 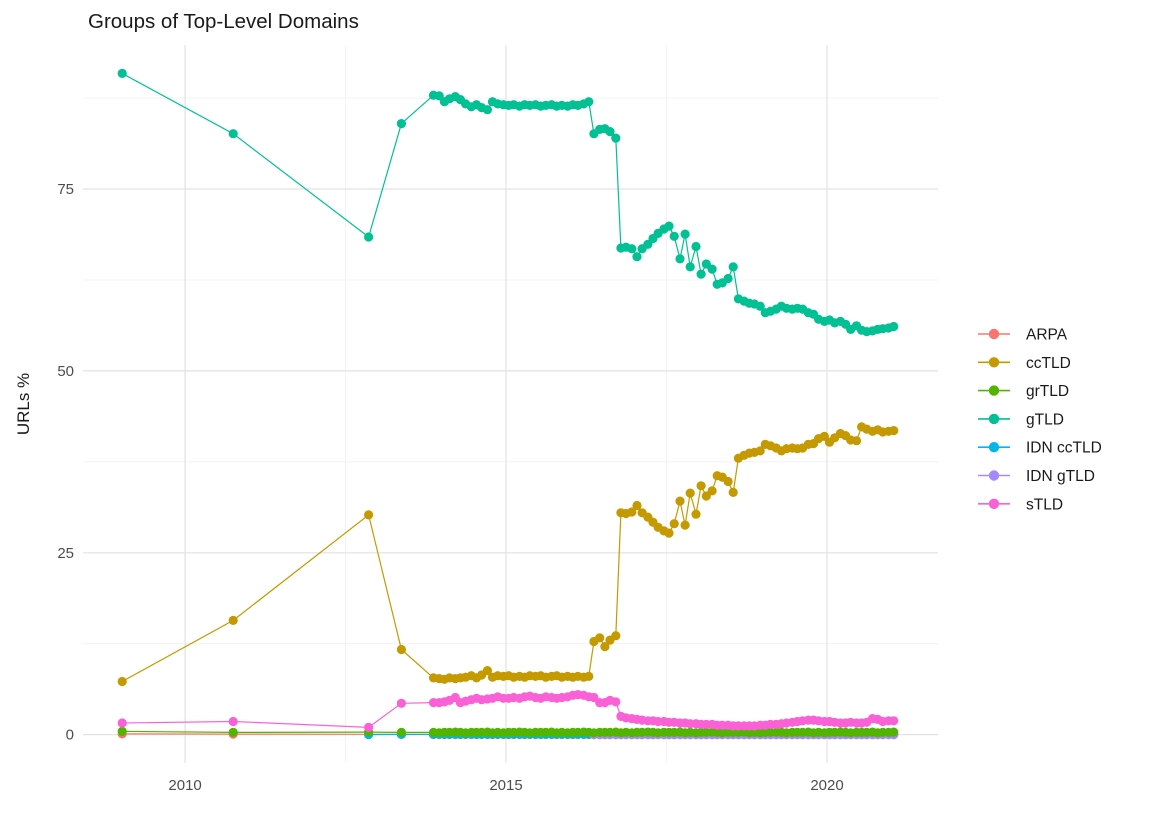 What do you see at coordinates (65, 371) in the screenshot?
I see `y-tick-label: 50` at bounding box center [65, 371].